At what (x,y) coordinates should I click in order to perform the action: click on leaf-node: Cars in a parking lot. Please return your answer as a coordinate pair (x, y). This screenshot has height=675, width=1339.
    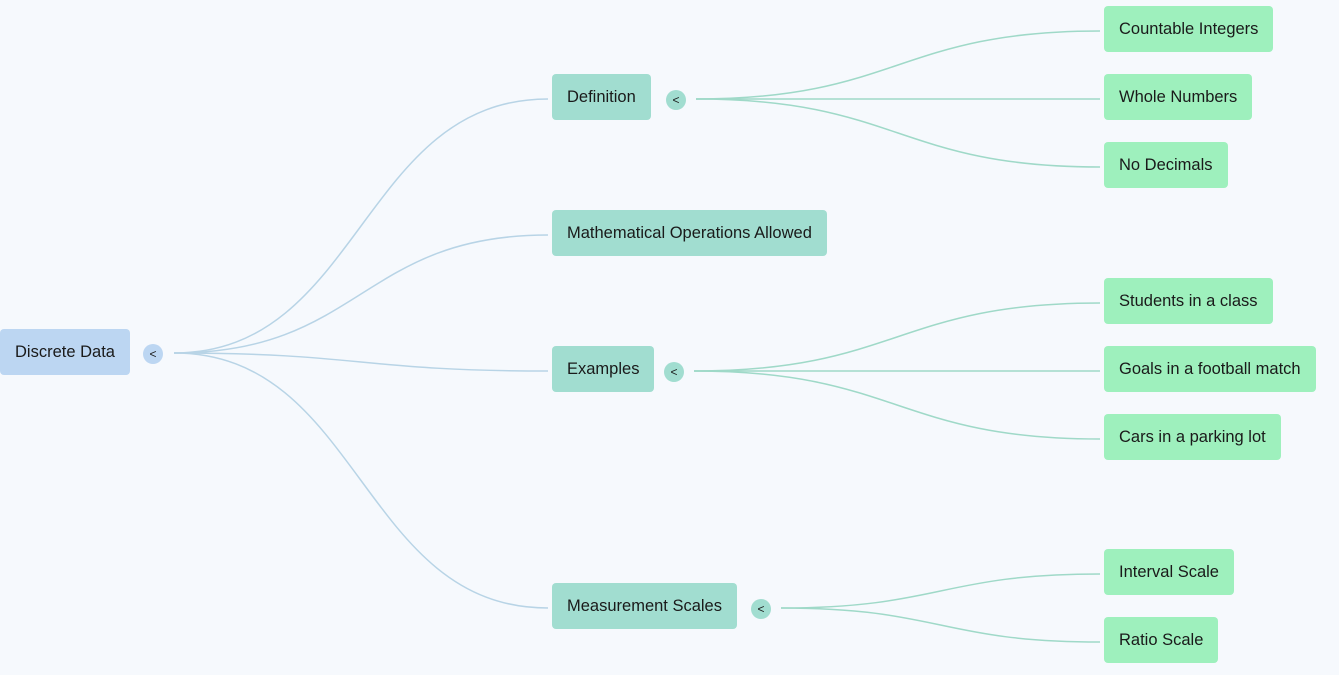
    Looking at the image, I should click on (1192, 437).